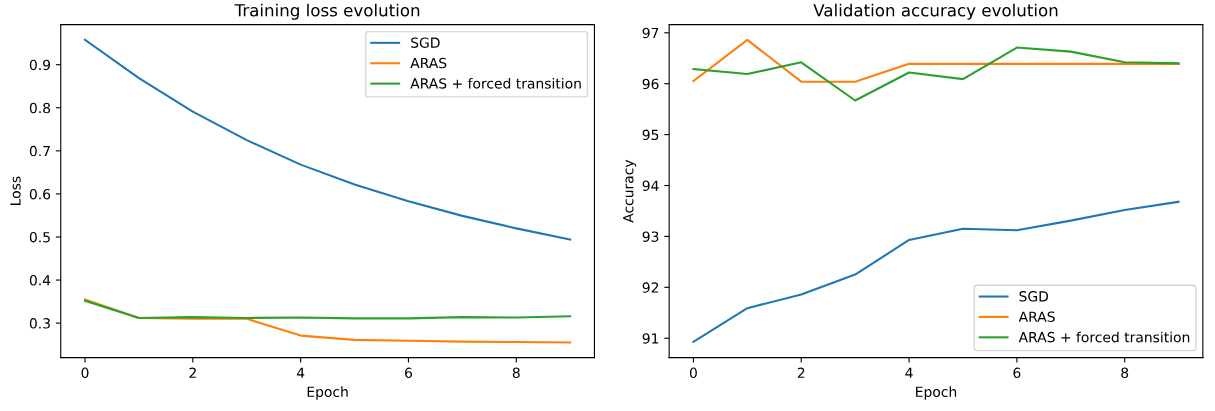 The width and height of the screenshot is (1215, 411). What do you see at coordinates (650, 338) in the screenshot?
I see `y-tick-label: 91` at bounding box center [650, 338].